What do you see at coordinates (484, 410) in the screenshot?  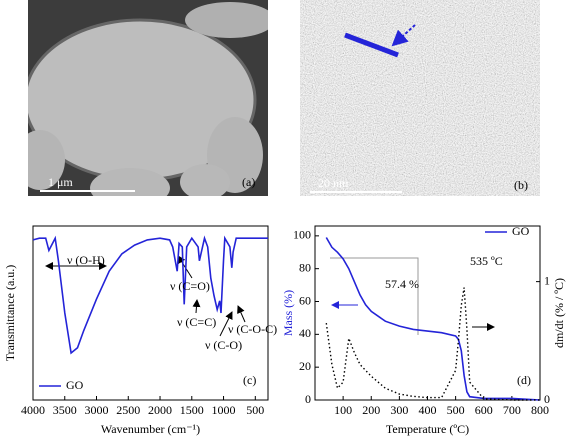 I see `x-tick-label: 600` at bounding box center [484, 410].